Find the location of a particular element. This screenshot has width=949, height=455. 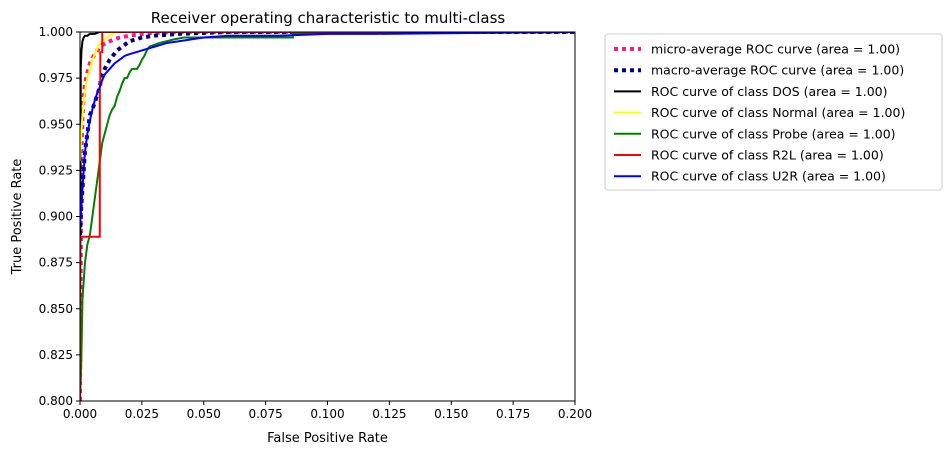

legend-label-5: ROC curve of class Probe (area = 1.00) is located at coordinates (773, 133).